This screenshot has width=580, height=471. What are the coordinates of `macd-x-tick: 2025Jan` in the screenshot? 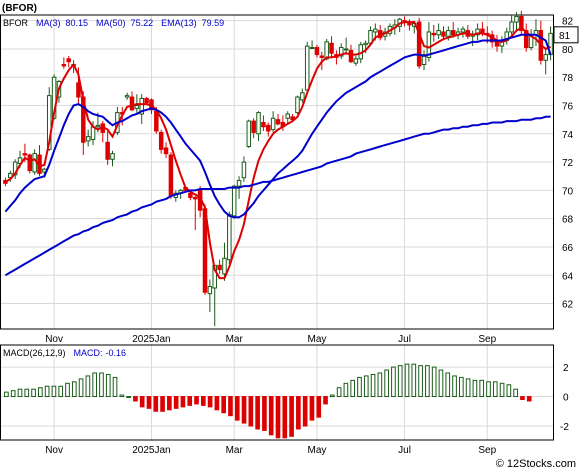 It's located at (151, 450).